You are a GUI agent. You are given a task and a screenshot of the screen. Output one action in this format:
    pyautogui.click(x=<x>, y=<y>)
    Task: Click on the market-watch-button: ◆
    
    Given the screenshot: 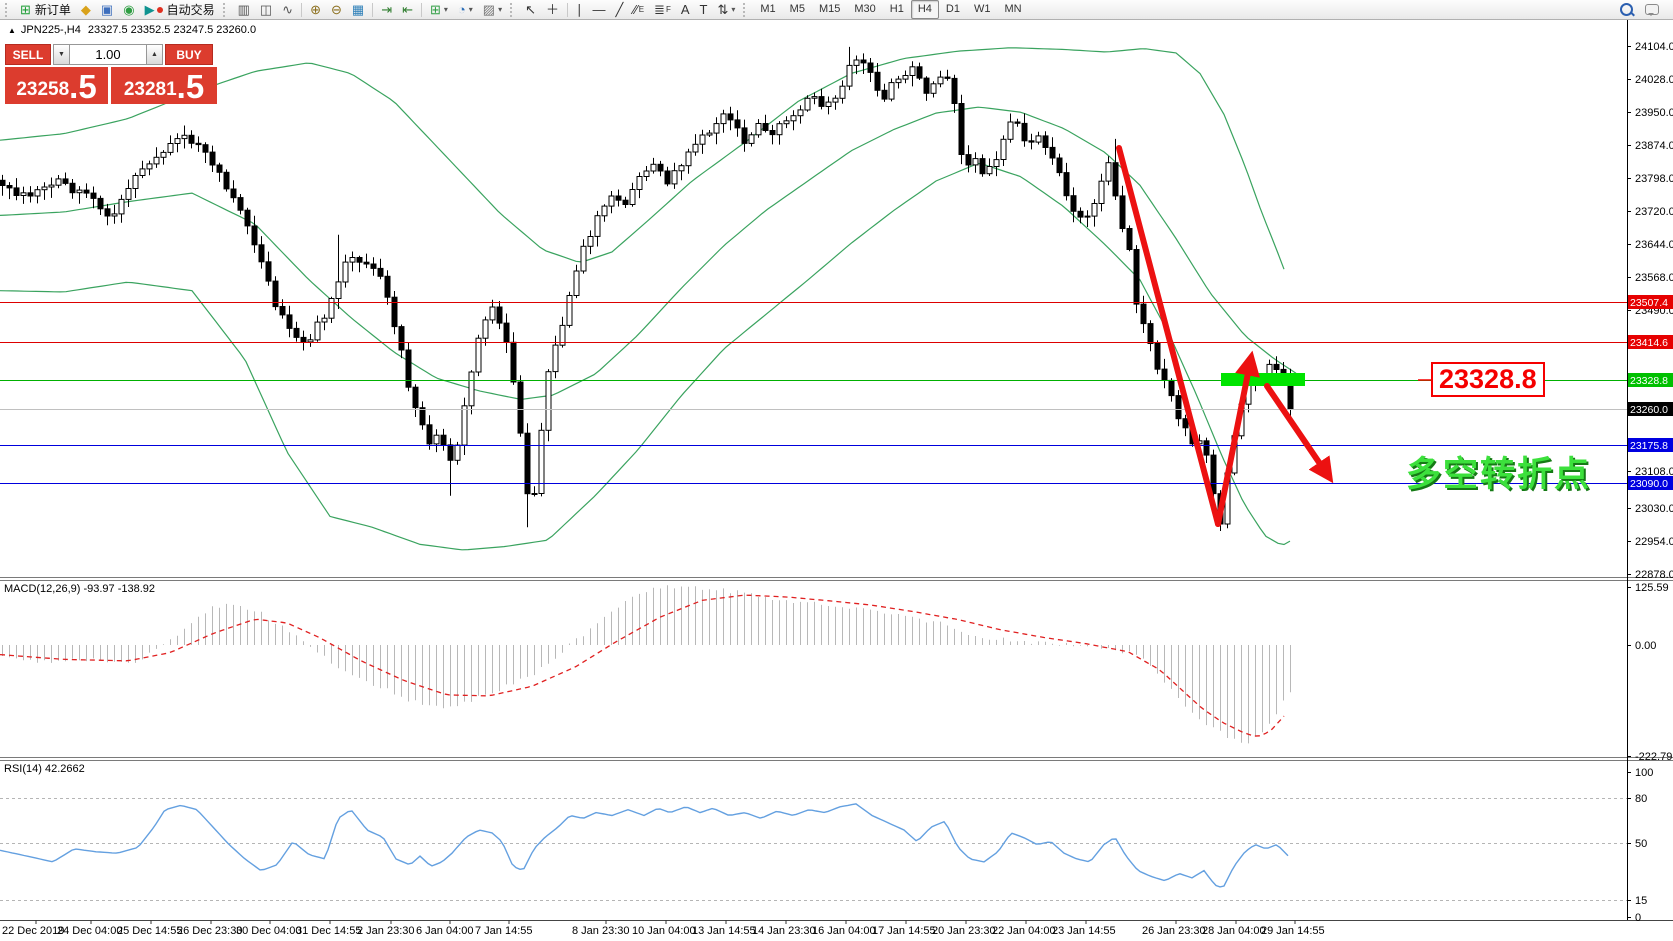 What is the action you would take?
    pyautogui.click(x=86, y=10)
    